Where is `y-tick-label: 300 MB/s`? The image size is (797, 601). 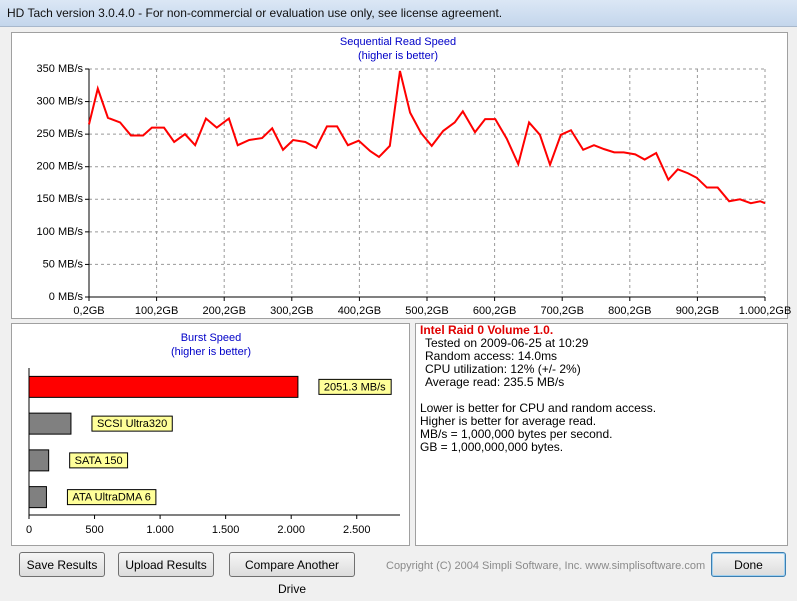
y-tick-label: 300 MB/s is located at coordinates (60, 101).